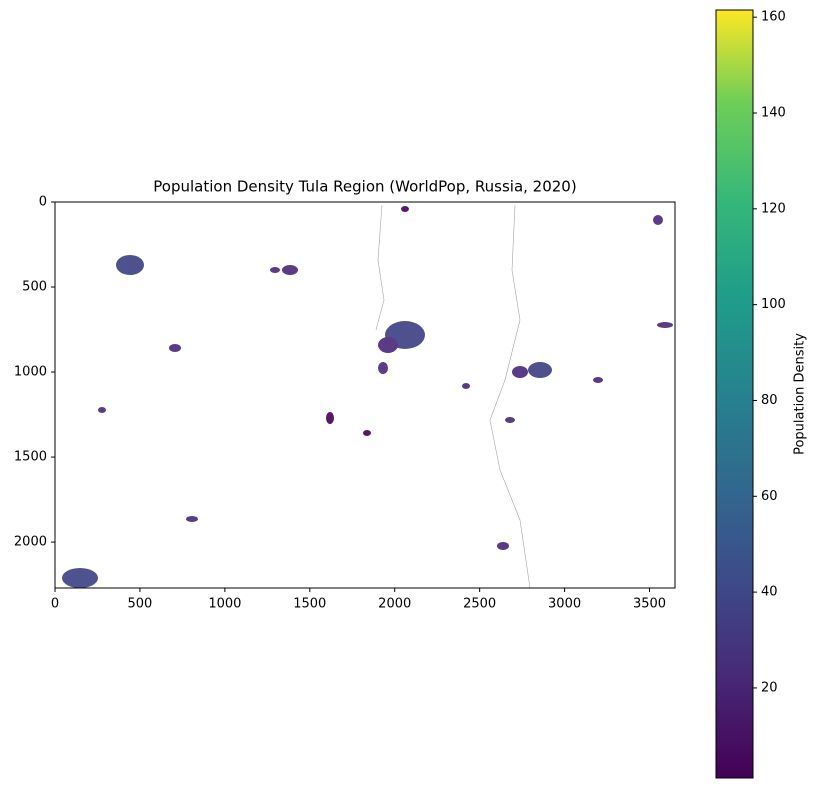  I want to click on x-tick-label: 2000, so click(394, 604).